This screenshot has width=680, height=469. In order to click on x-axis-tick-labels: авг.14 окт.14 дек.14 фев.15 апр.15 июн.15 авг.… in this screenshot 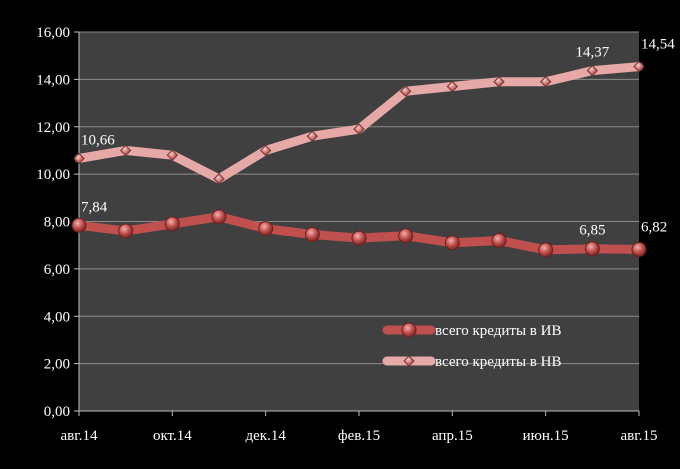, I will do `click(359, 427)`.